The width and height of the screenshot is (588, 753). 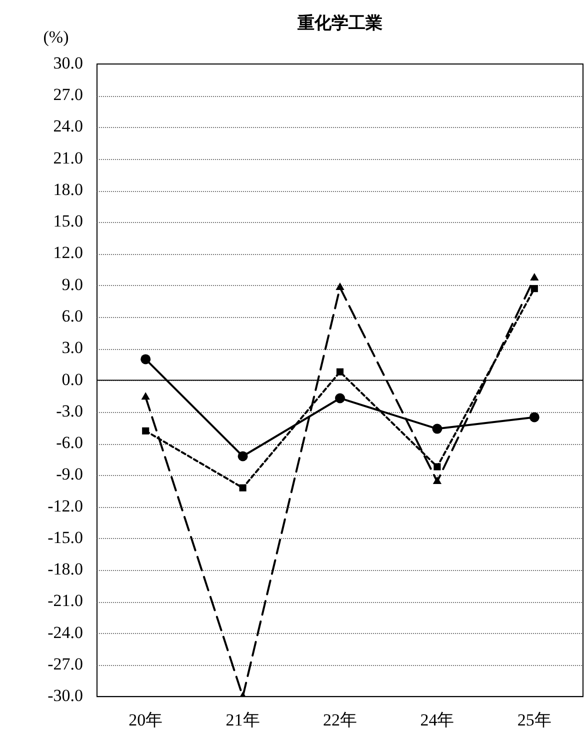 I want to click on y-tick-label: -30.0, so click(x=65, y=696).